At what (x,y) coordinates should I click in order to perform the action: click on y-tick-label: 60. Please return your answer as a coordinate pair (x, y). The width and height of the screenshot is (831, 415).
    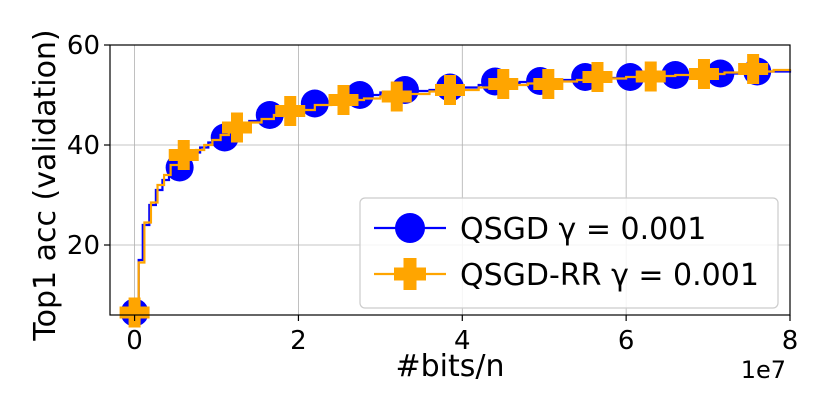
    Looking at the image, I should click on (83, 46).